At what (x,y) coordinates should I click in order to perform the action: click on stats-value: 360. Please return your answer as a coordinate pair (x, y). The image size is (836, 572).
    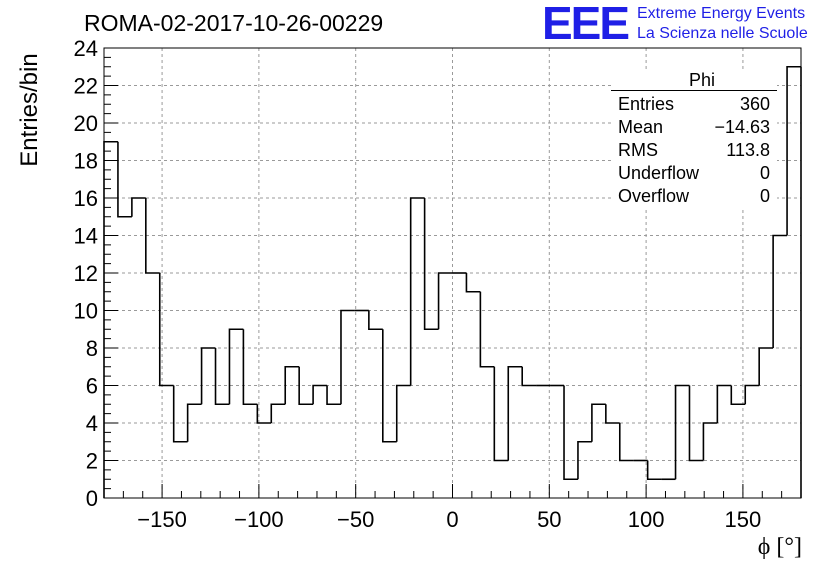
    Looking at the image, I should click on (754, 104).